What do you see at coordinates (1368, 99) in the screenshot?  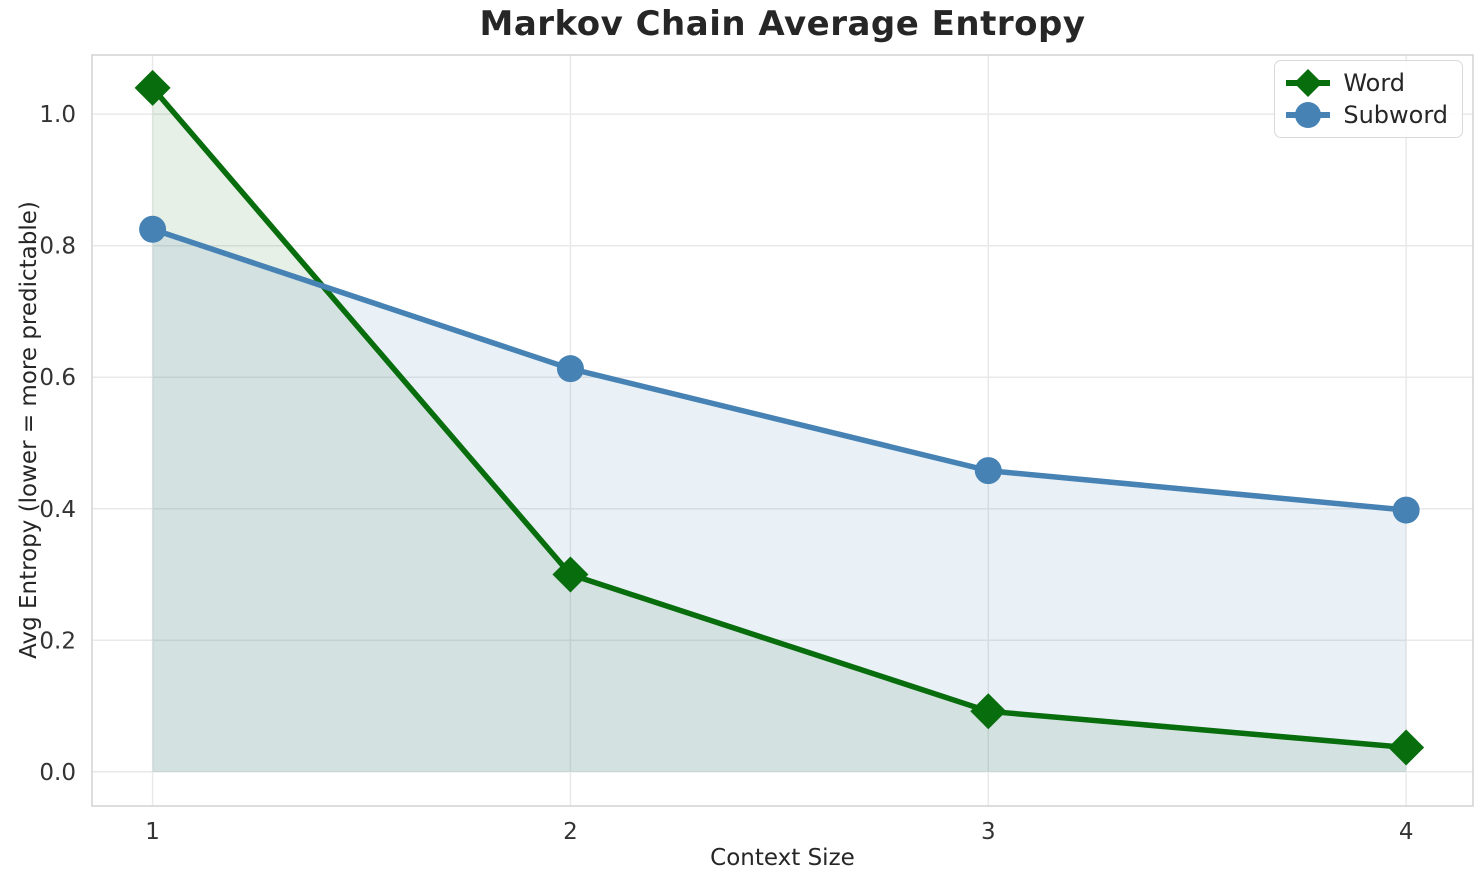 I see `legend: Word Subword` at bounding box center [1368, 99].